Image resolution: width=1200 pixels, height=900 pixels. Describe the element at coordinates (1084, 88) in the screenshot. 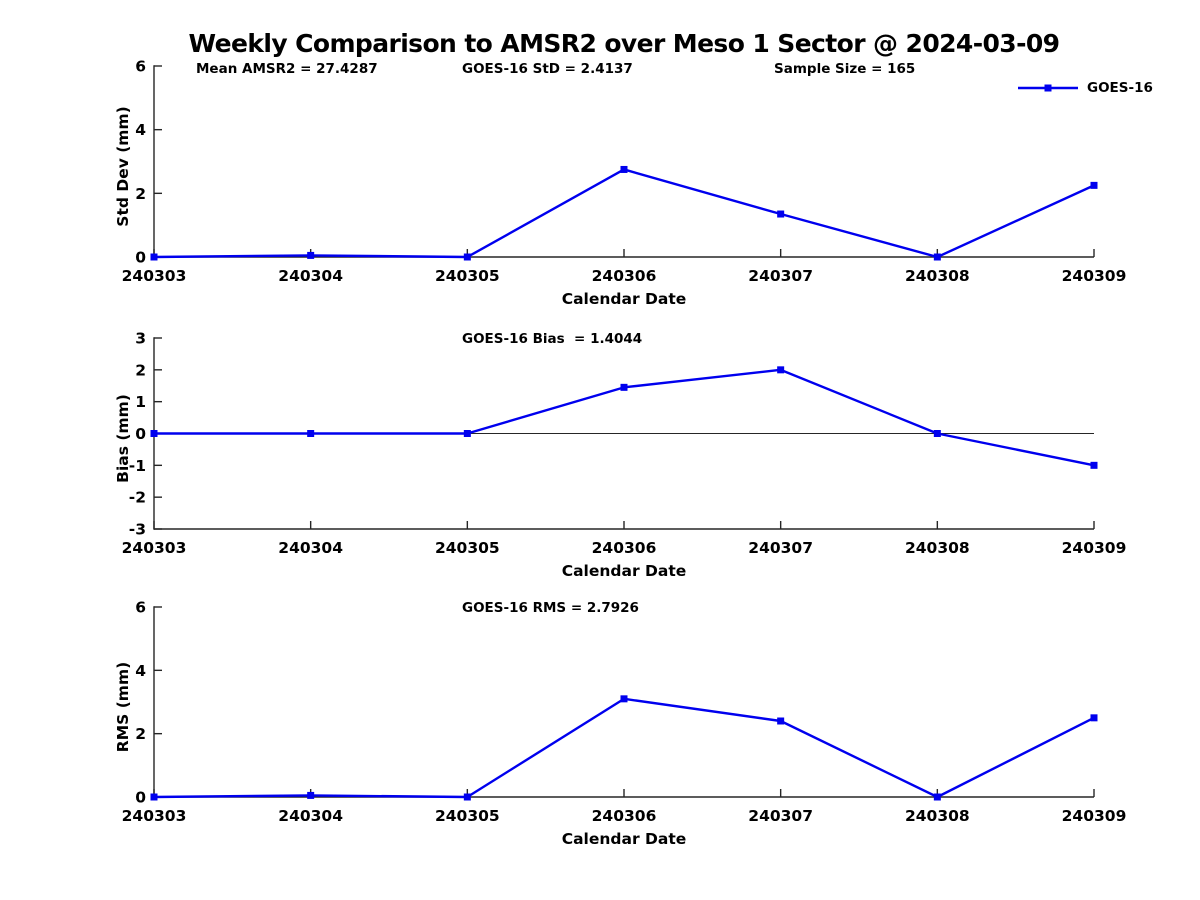

I see `legend: GOES-16` at that location.